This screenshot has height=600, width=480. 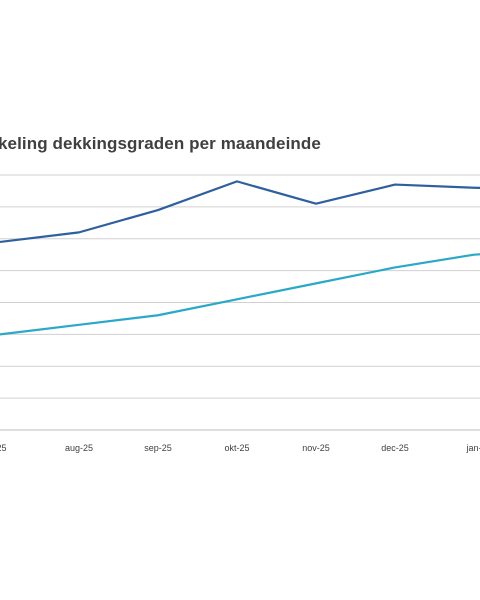 What do you see at coordinates (160, 143) in the screenshot?
I see `chart-title: keling dekkingsgraden per maandeinde` at bounding box center [160, 143].